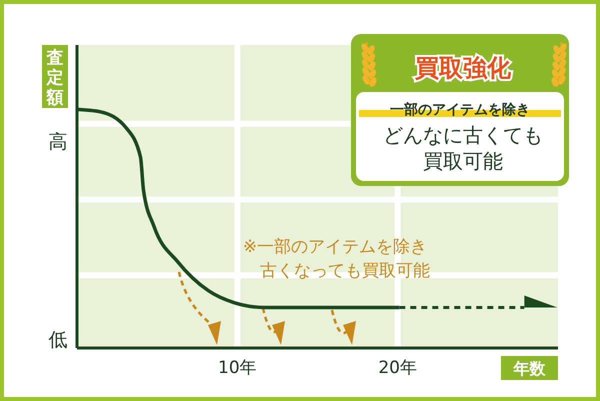 This screenshot has height=401, width=600. Describe the element at coordinates (237, 368) in the screenshot. I see `x-tick-label: 10年` at that location.